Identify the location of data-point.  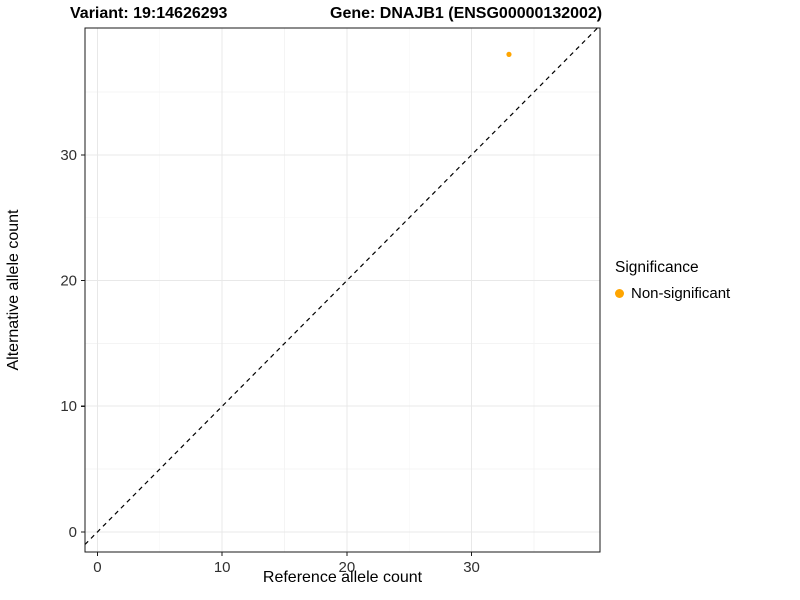
(509, 54).